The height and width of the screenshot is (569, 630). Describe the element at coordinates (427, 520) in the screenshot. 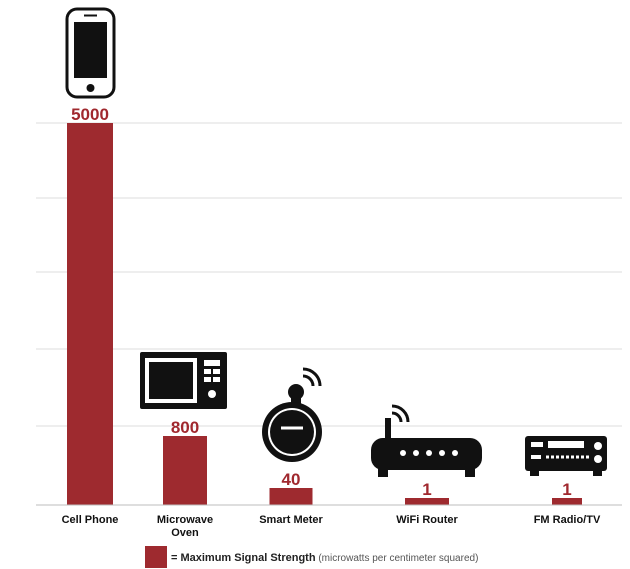

I see `category-label: WiFi Router` at that location.